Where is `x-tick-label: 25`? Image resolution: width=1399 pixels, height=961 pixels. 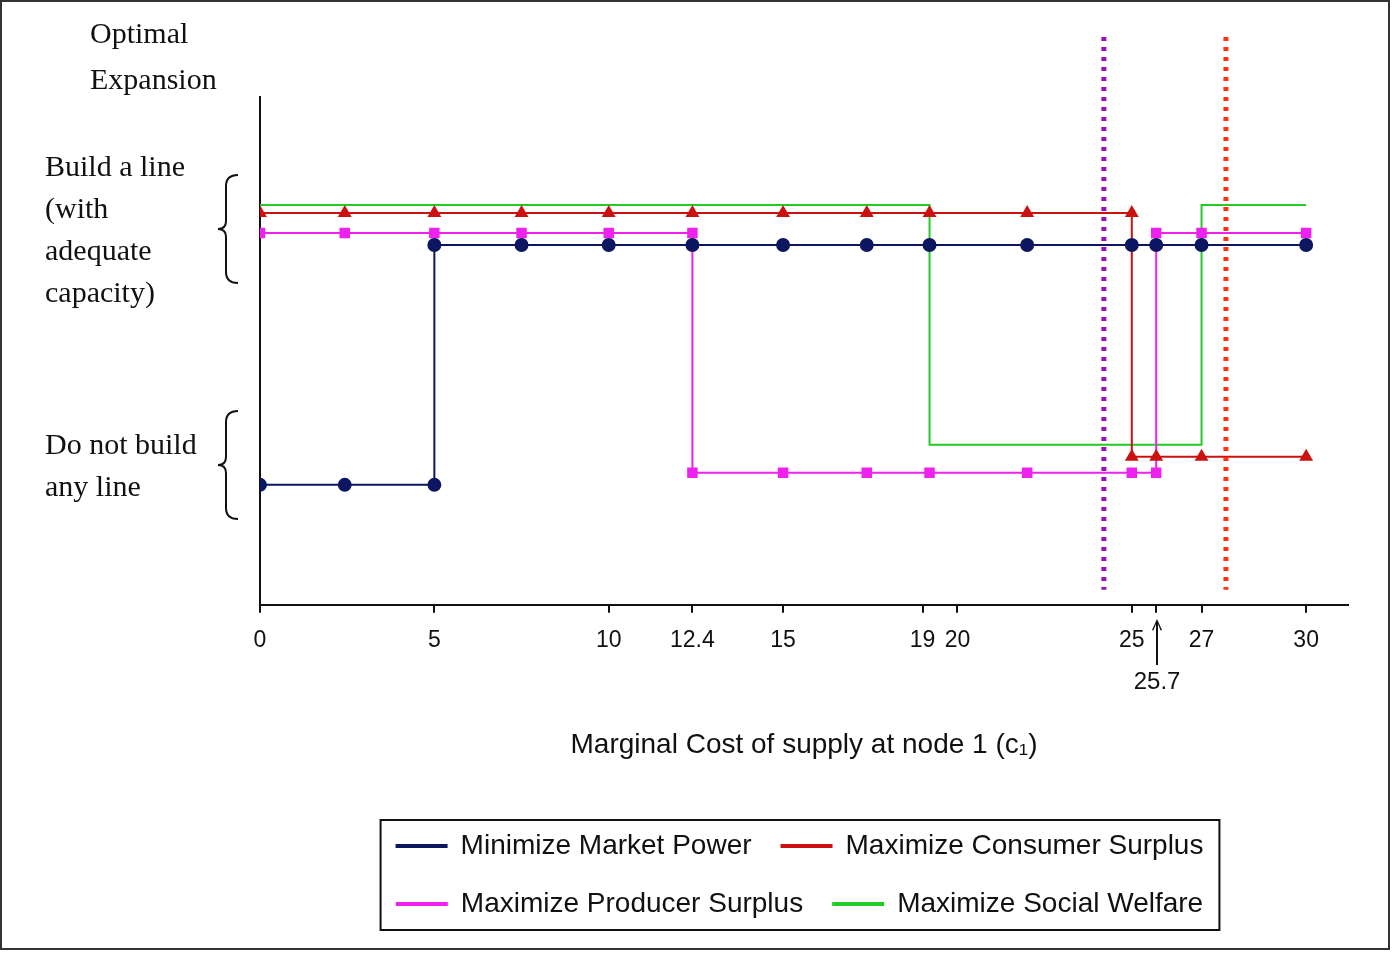
x-tick-label: 25 is located at coordinates (1132, 638).